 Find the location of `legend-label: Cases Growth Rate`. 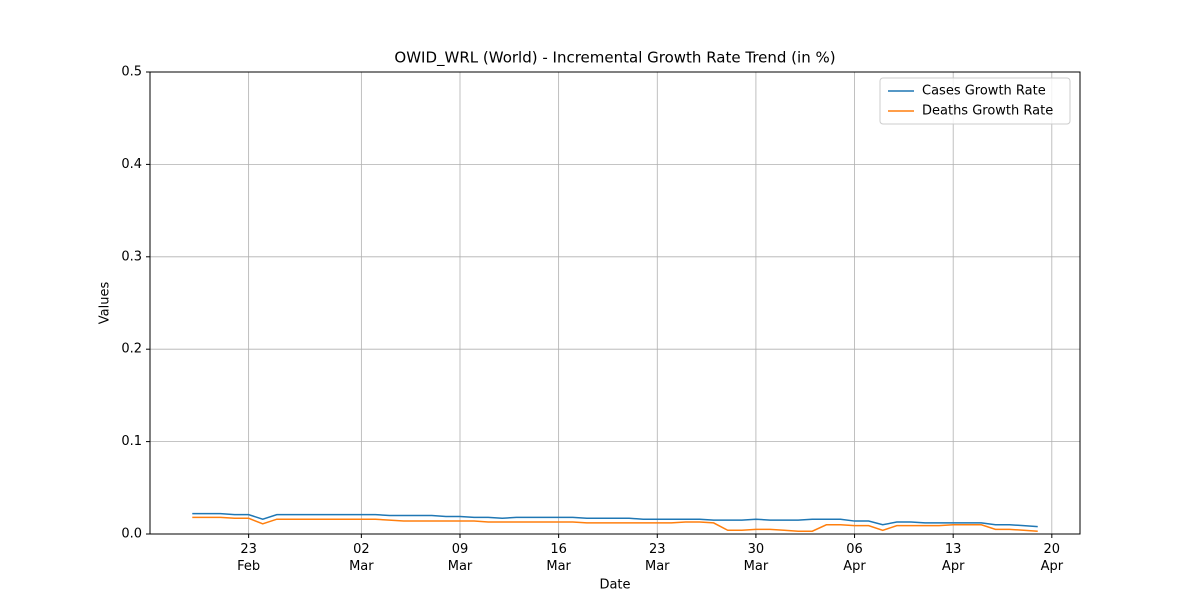

legend-label: Cases Growth Rate is located at coordinates (984, 91).